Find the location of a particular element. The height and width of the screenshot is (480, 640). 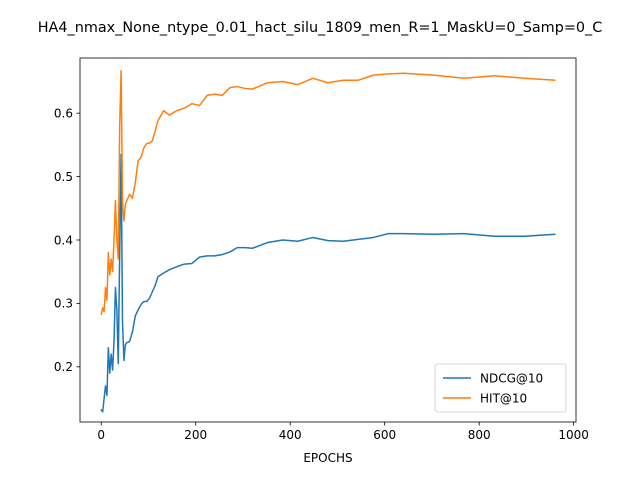

y-tick-label: 0.4 is located at coordinates (63, 240).